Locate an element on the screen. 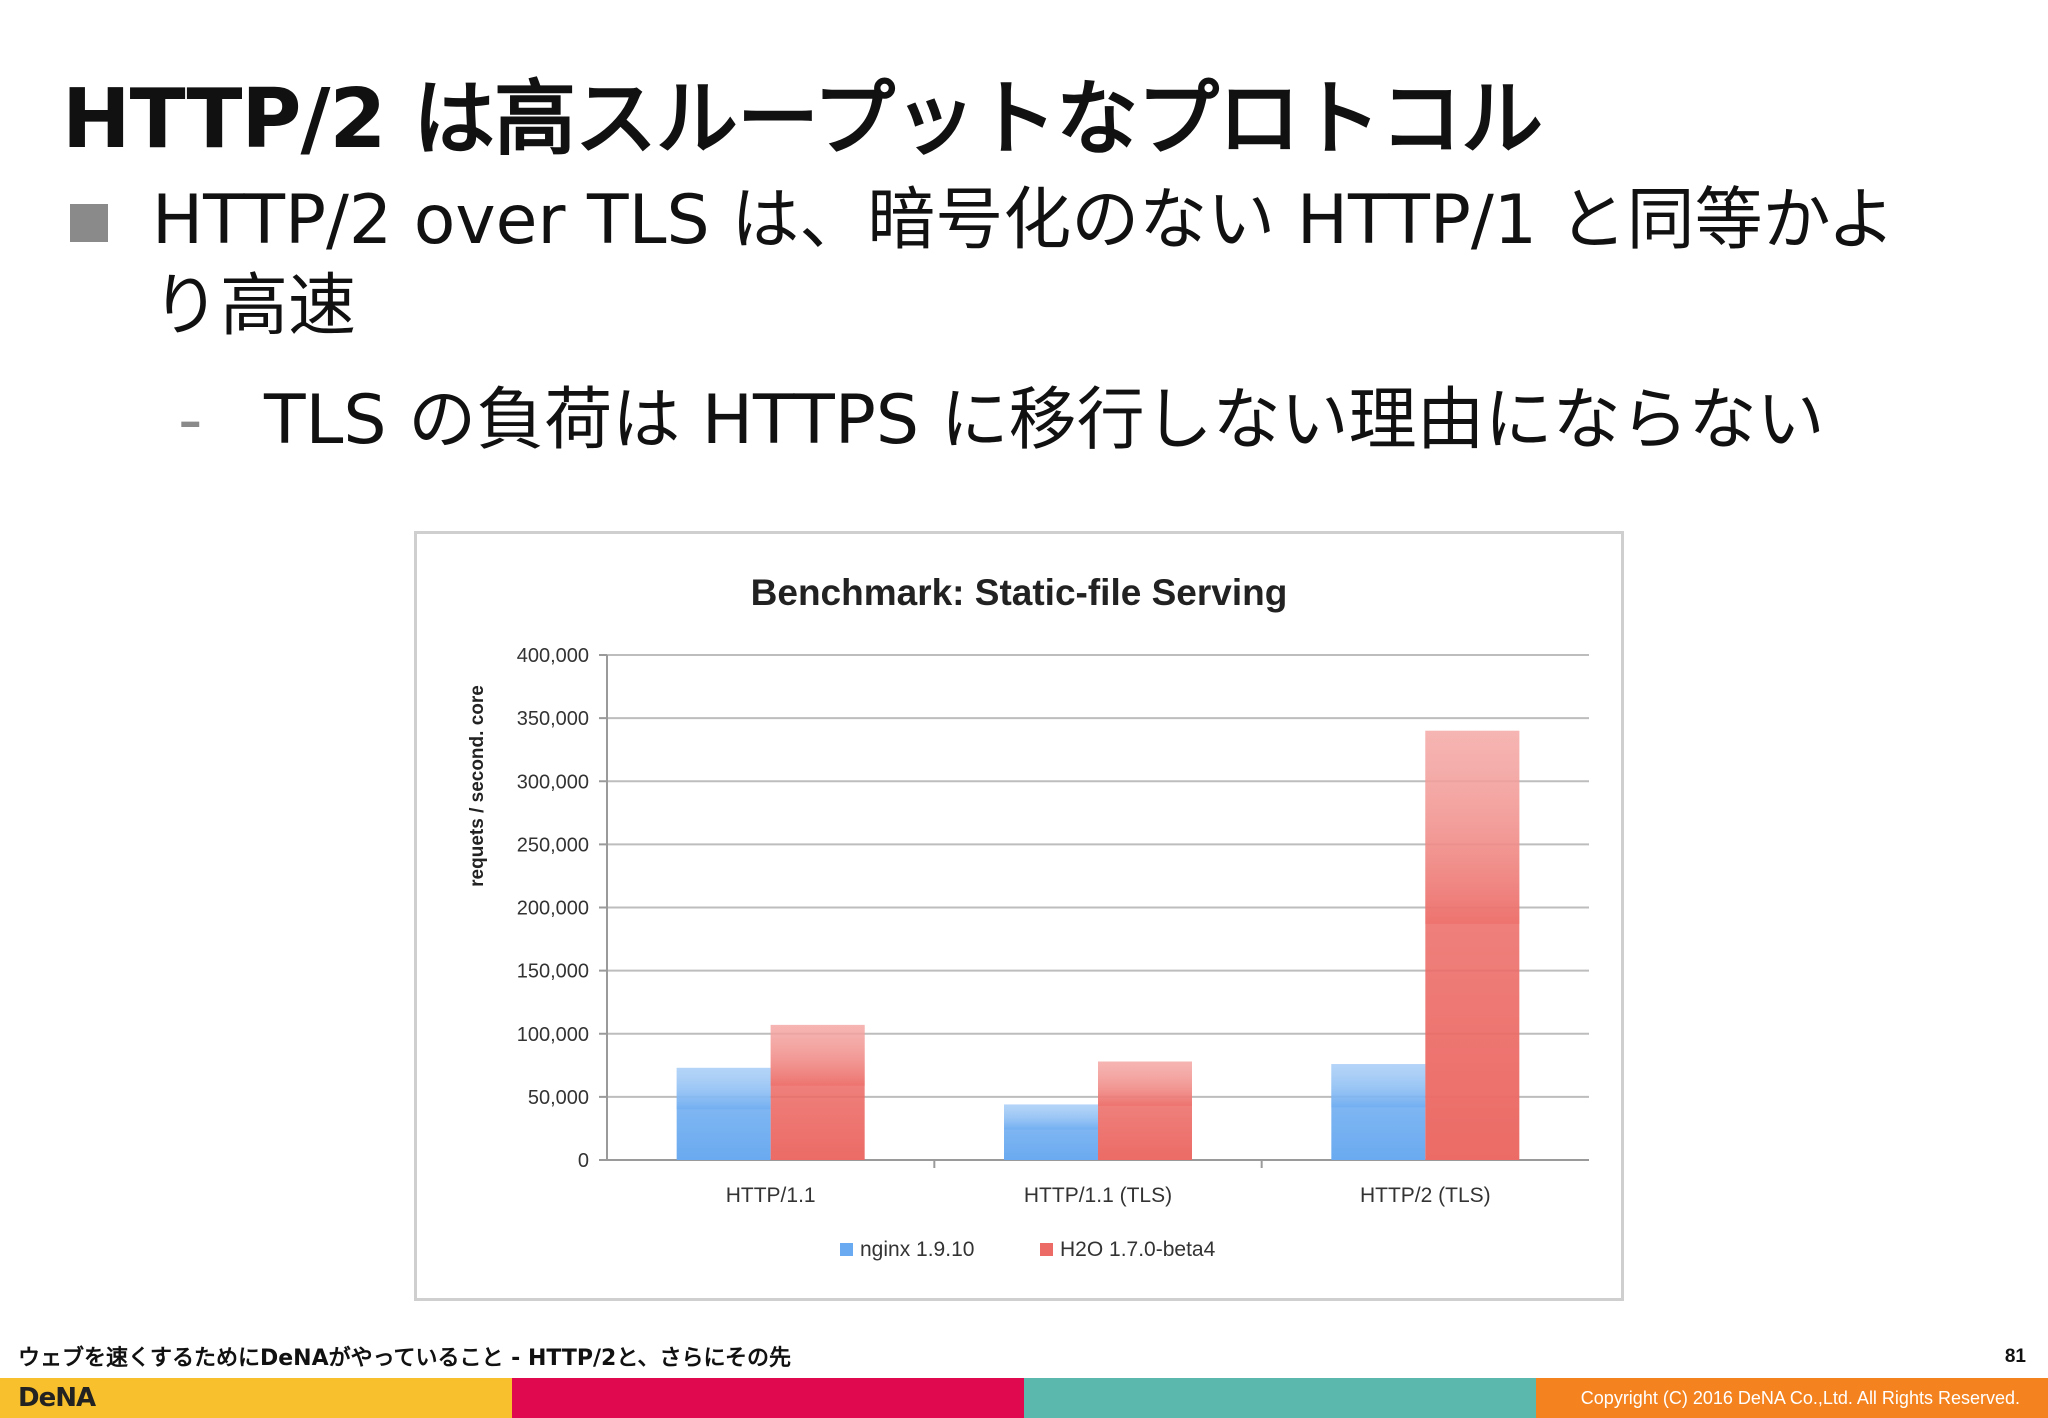  talk-title: ウェブを速くするためにDeNAがやっていること - HTTP/2と、さらにその先 is located at coordinates (405, 1358).